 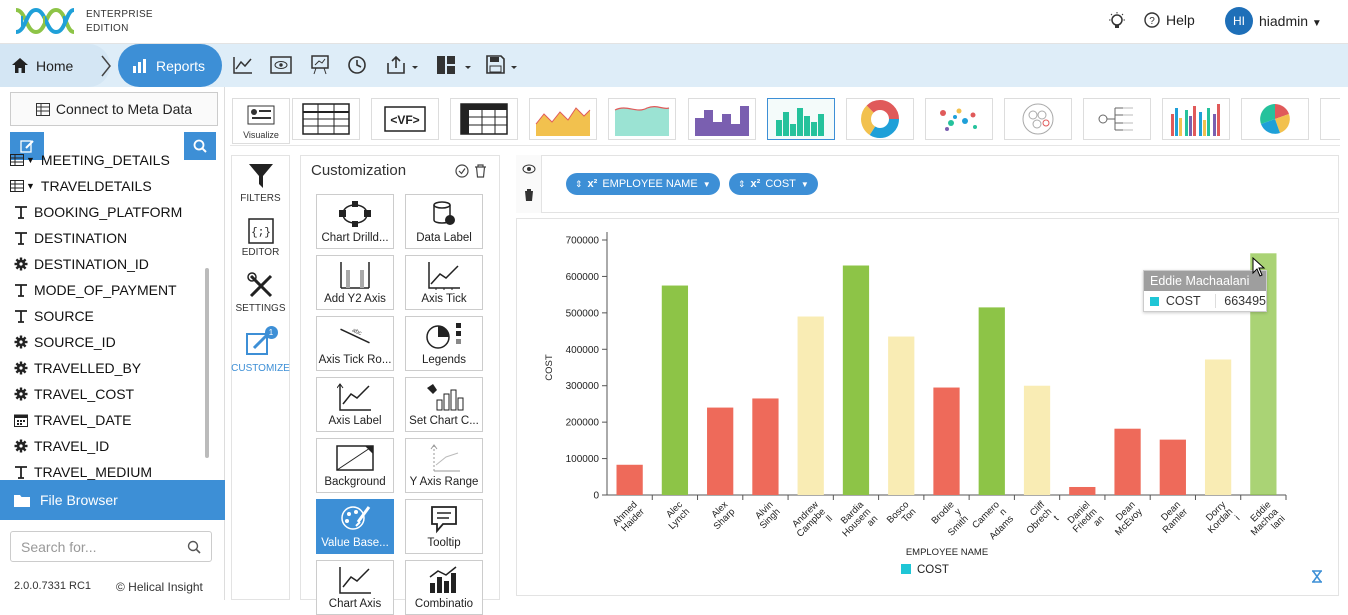 I want to click on settings-tab: SETTINGS, so click(x=260, y=293).